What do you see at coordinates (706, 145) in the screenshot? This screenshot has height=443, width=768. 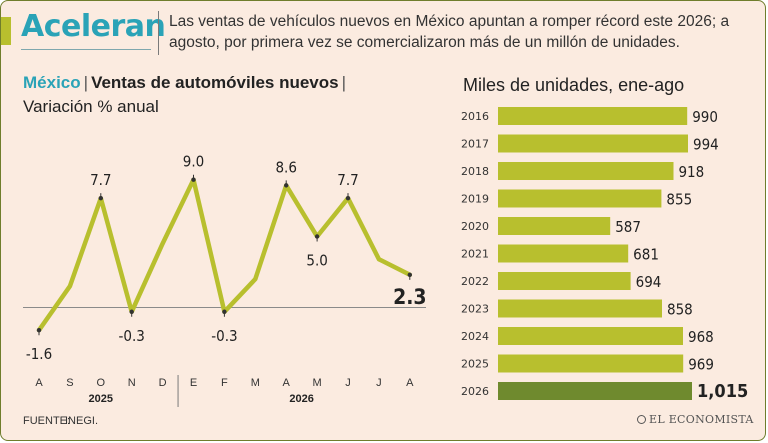 I see `bar-value-label: 994` at bounding box center [706, 145].